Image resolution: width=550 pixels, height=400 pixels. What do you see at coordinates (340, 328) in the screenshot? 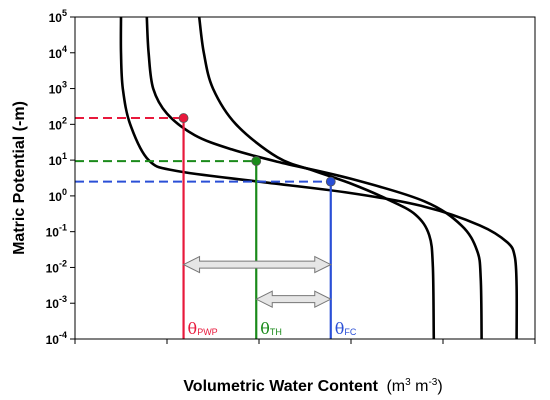
I see `theta-symbol-2: θ` at bounding box center [340, 328].